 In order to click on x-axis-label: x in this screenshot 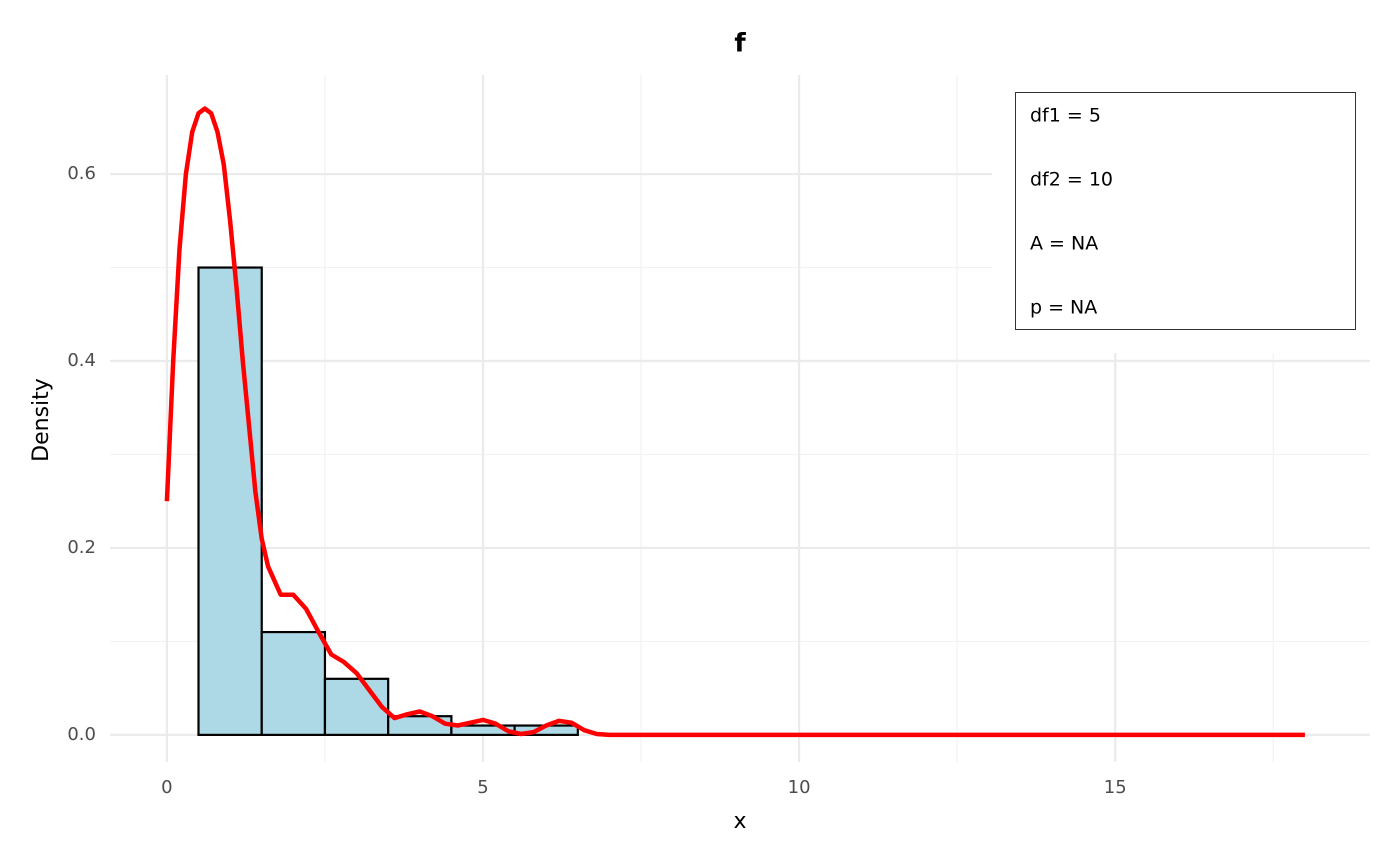, I will do `click(739, 821)`.